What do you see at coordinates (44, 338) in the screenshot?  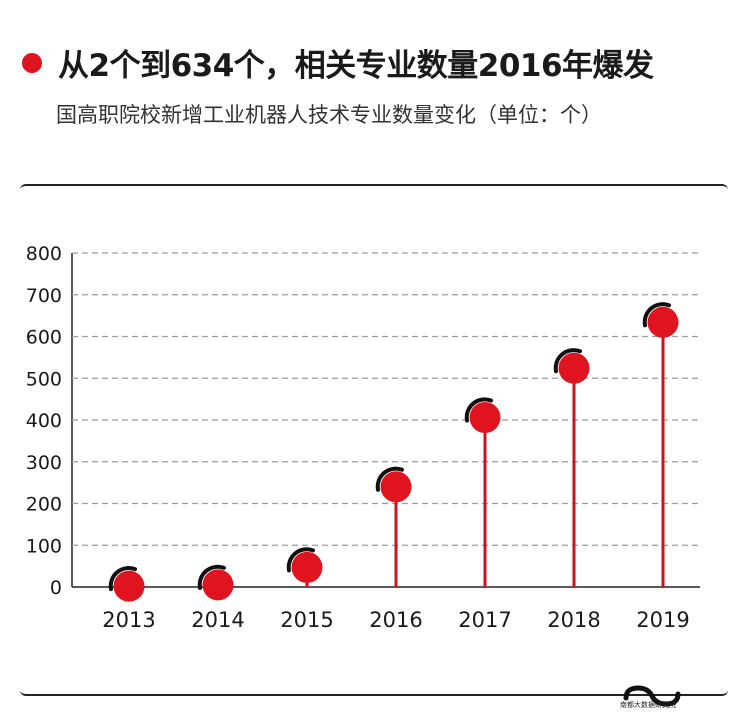 I see `y-tick-label: 600` at bounding box center [44, 338].